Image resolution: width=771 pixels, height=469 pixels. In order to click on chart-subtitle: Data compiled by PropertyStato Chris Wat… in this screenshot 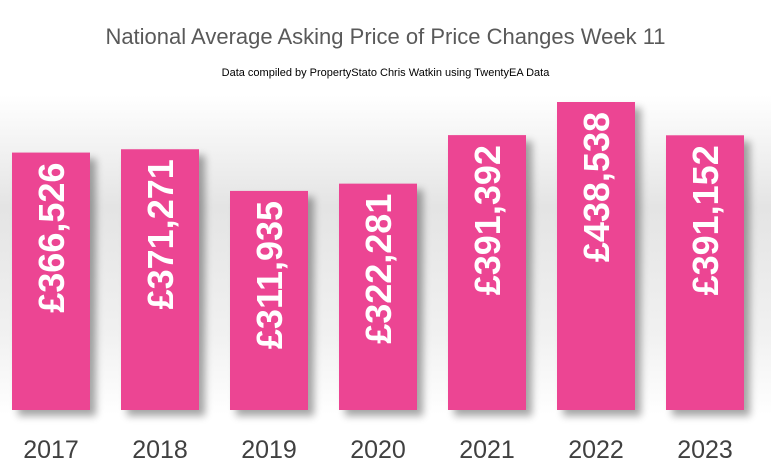, I will do `click(385, 73)`.